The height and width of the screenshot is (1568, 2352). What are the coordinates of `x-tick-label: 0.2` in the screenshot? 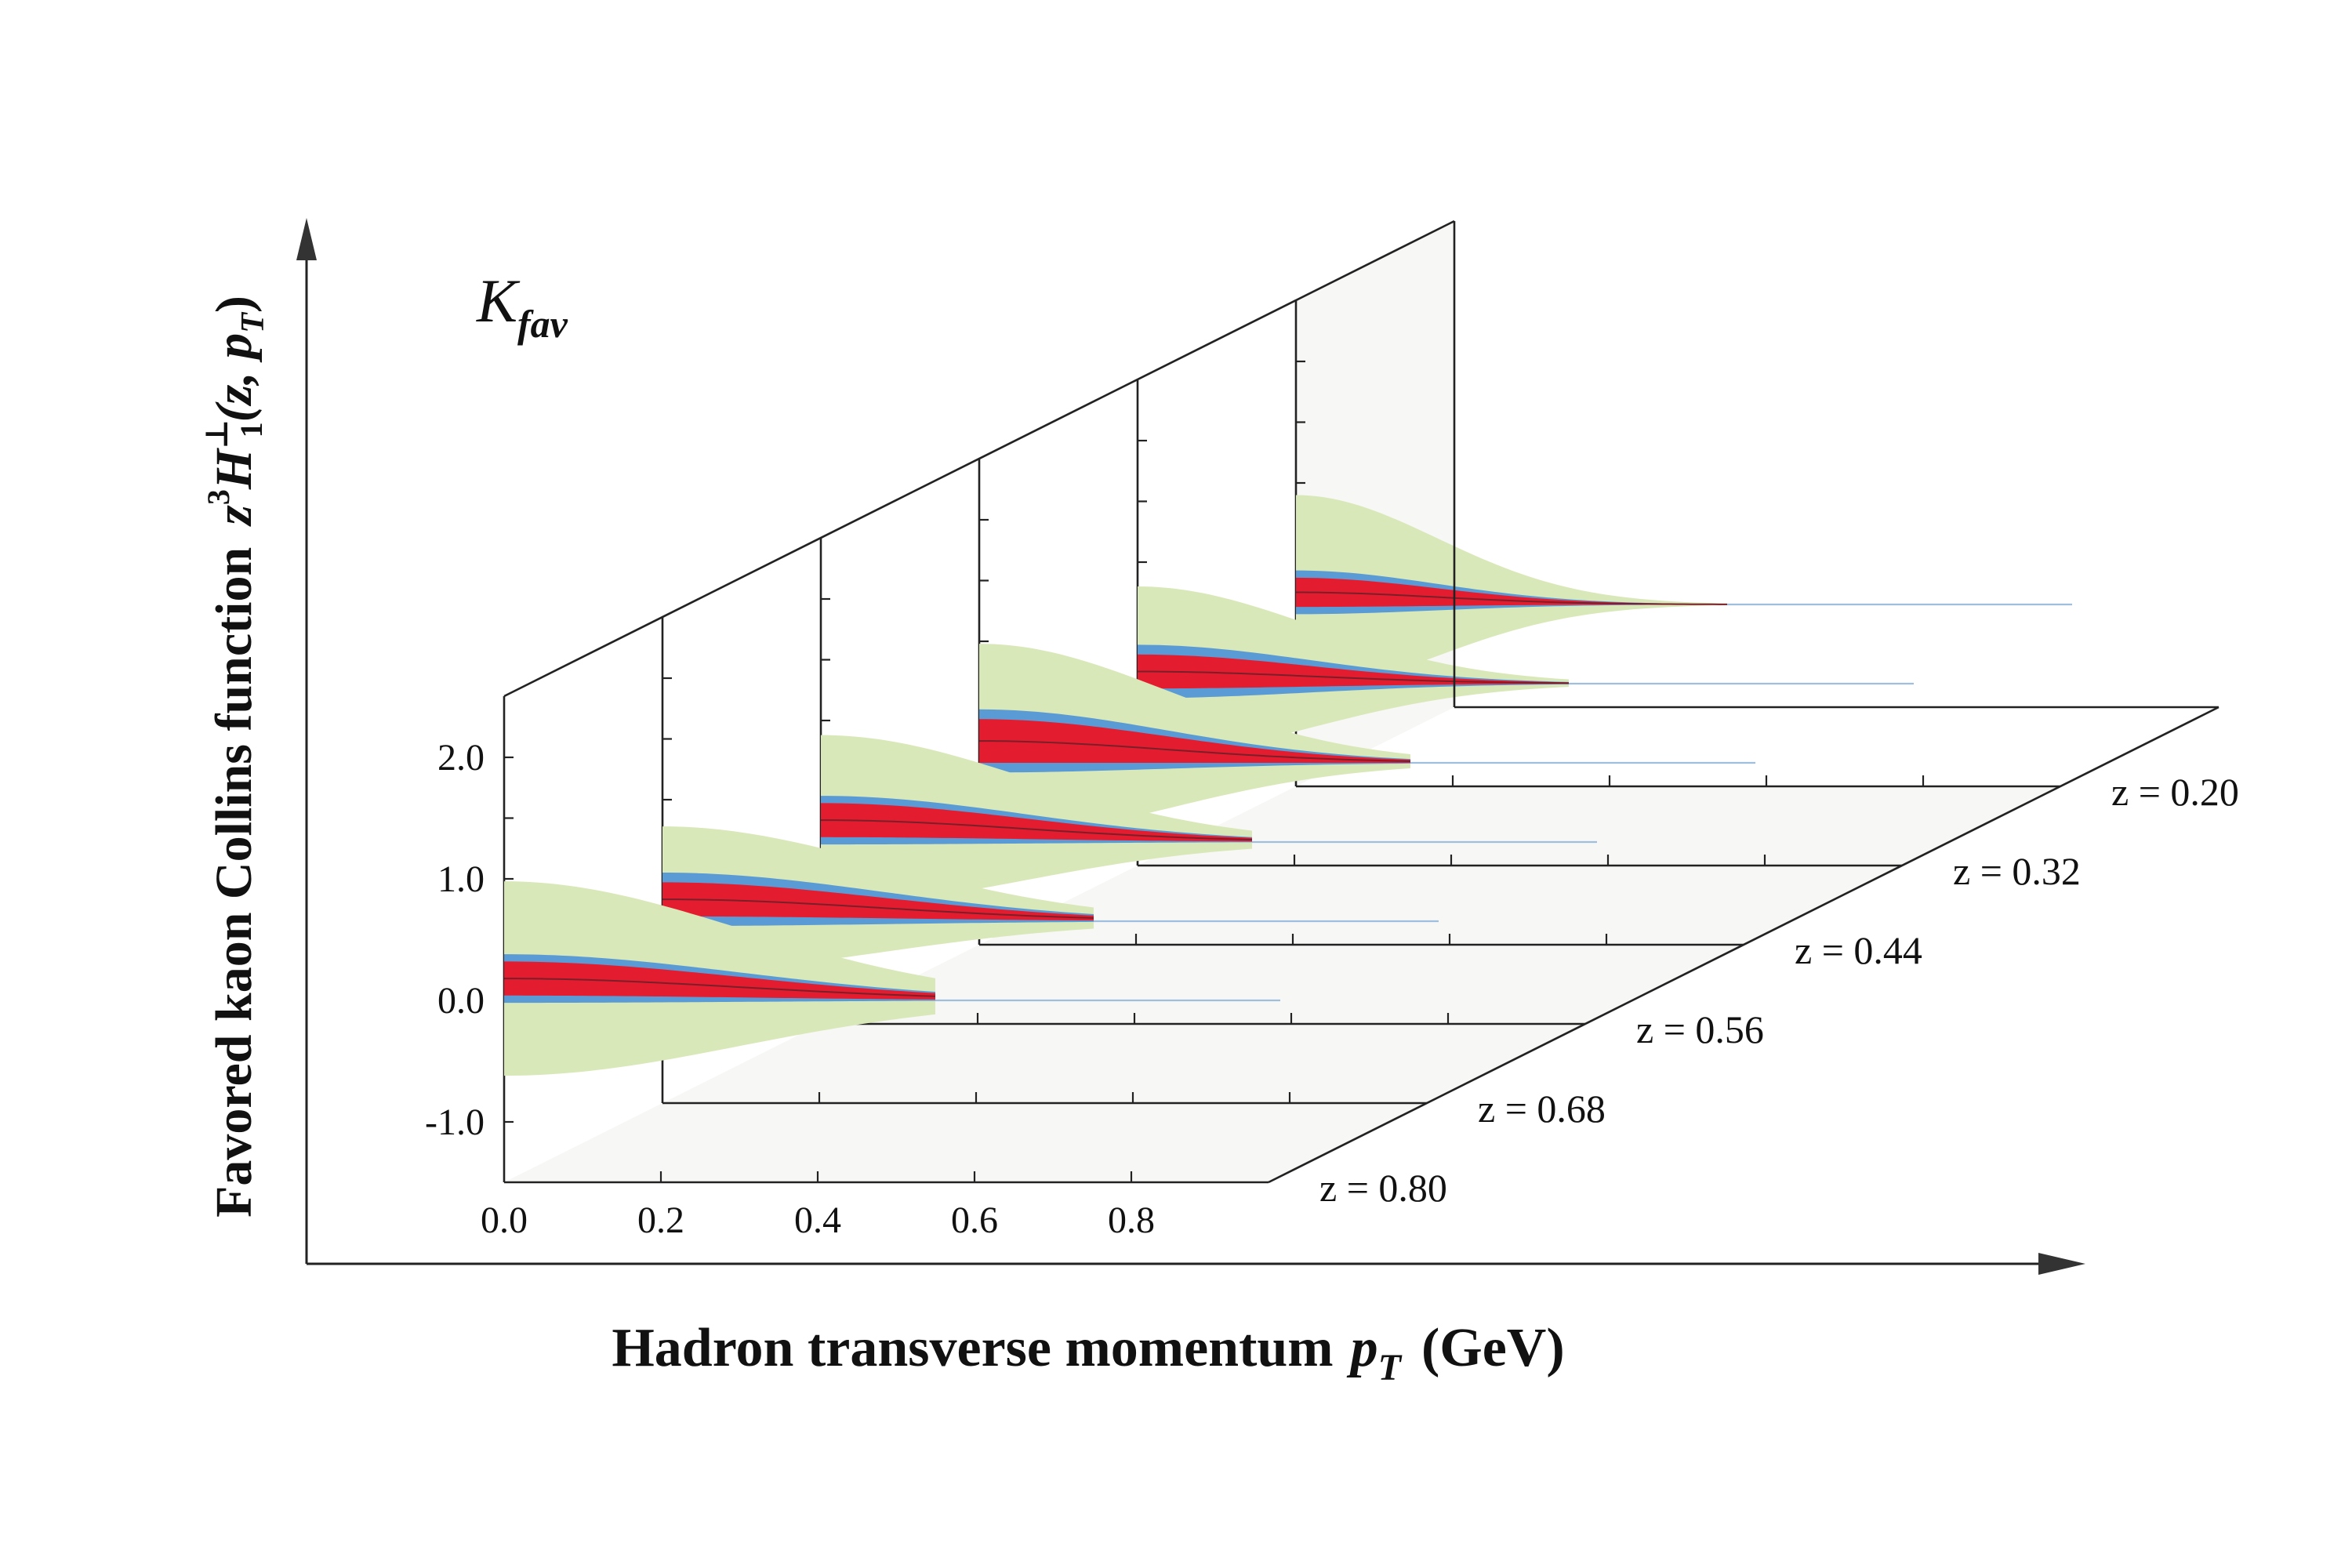 It's located at (660, 1220).